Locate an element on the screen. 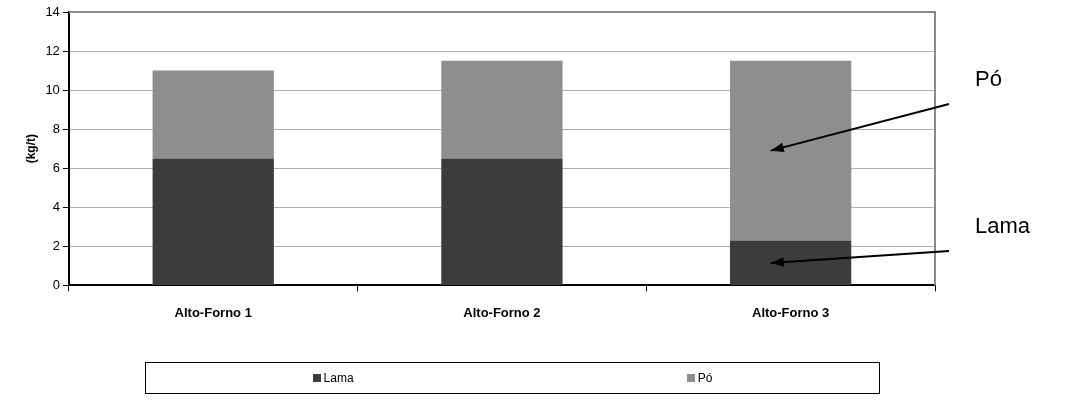  x-tick-label: Alto-Forno 3 is located at coordinates (791, 312).